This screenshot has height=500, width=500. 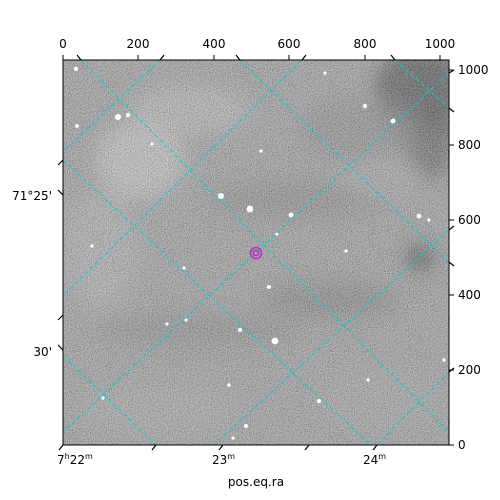 What do you see at coordinates (365, 44) in the screenshot?
I see `top-tick-label: 800` at bounding box center [365, 44].